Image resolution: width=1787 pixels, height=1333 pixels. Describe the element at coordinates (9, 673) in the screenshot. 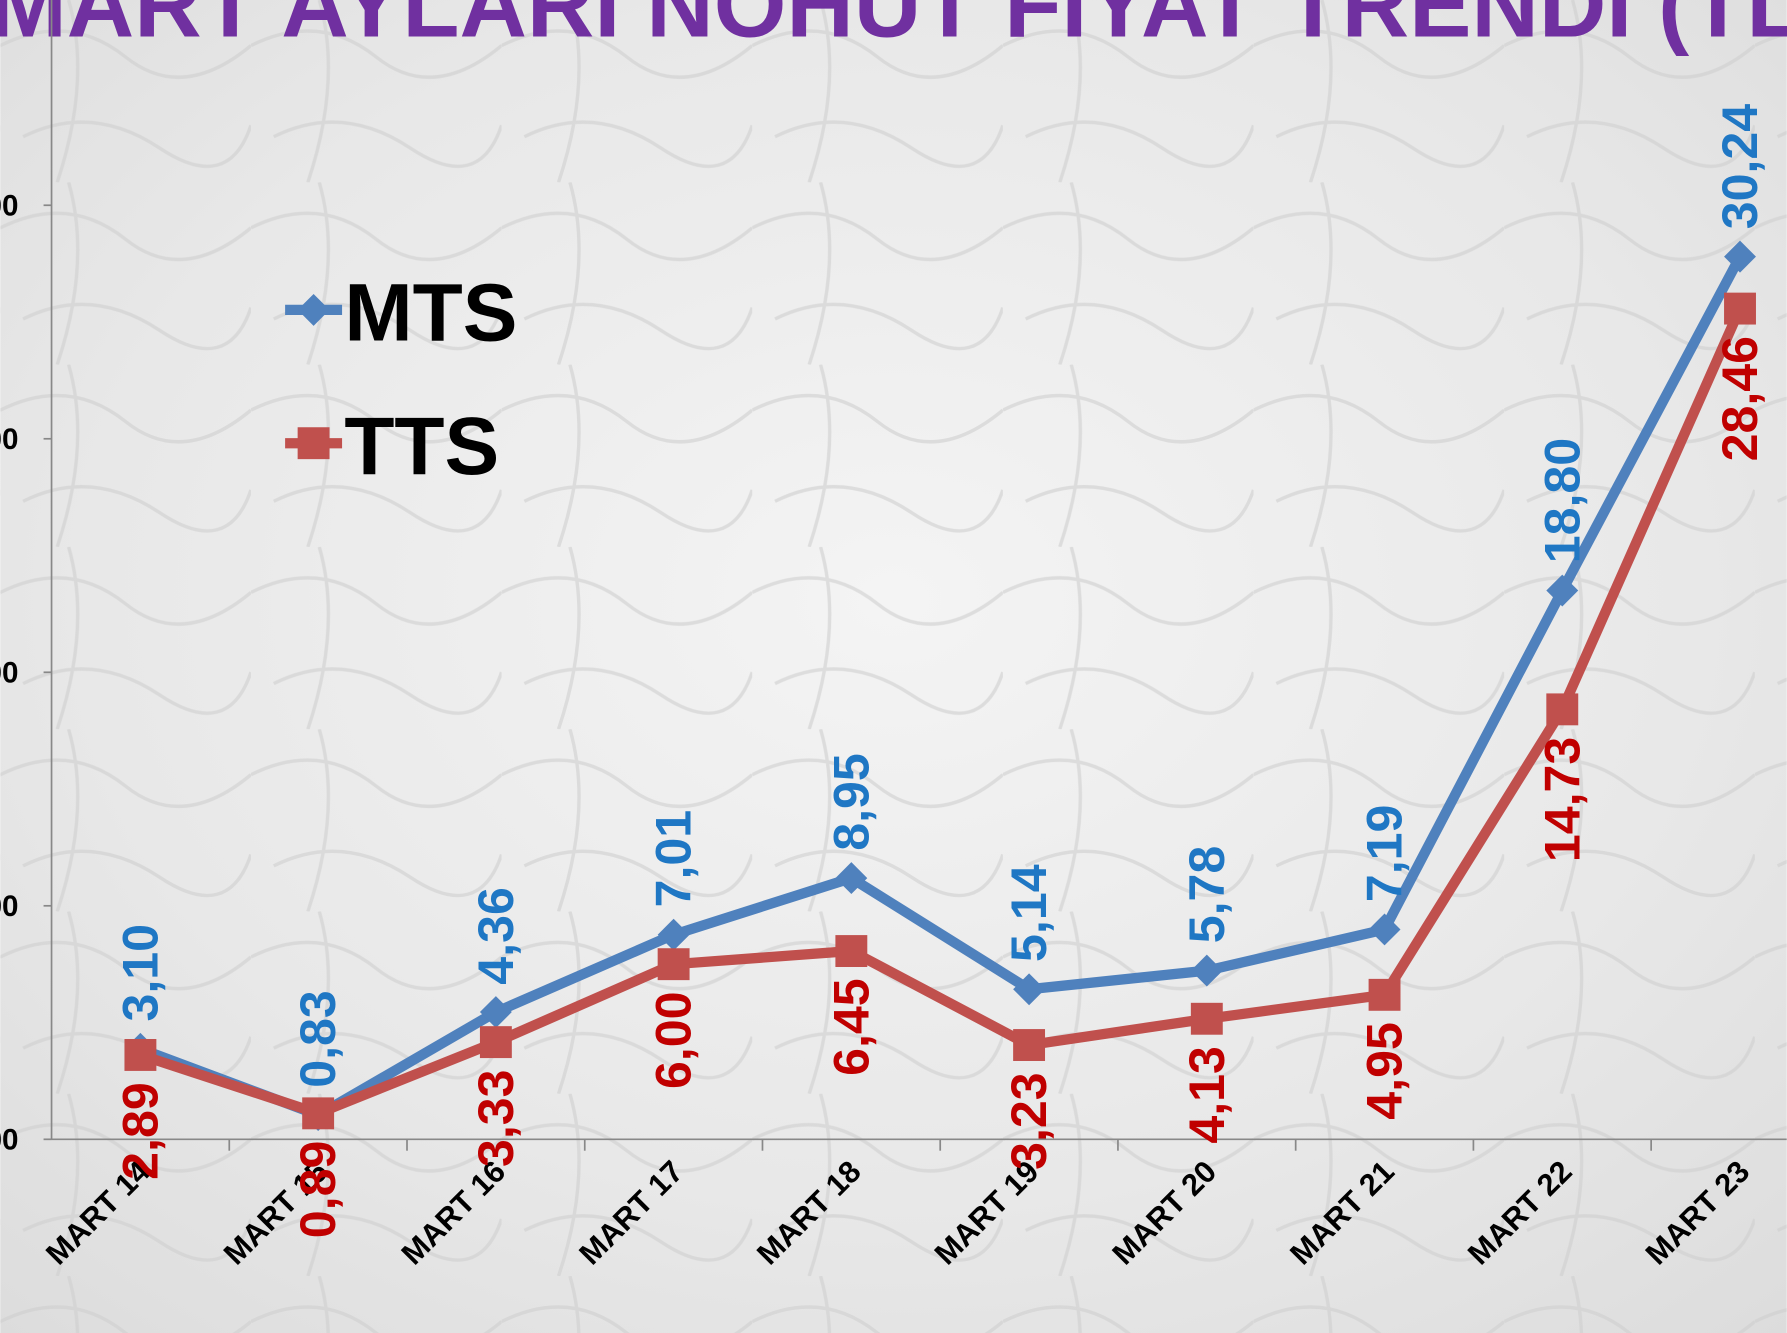

I see `y-tick-label: 16,00` at that location.